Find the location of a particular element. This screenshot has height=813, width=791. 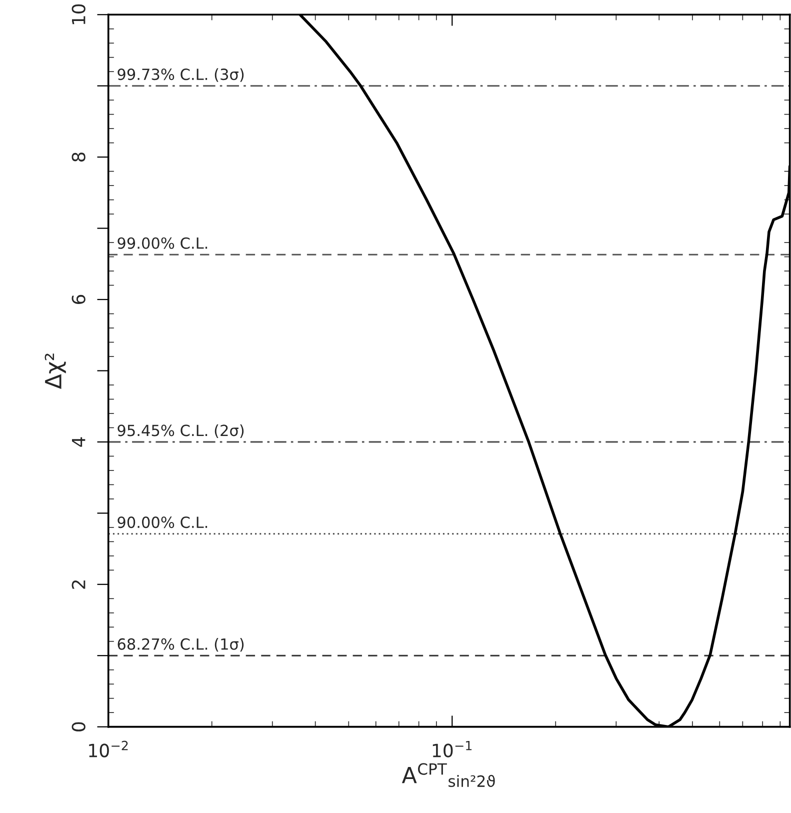

y-tick-label: 4 is located at coordinates (79, 442).